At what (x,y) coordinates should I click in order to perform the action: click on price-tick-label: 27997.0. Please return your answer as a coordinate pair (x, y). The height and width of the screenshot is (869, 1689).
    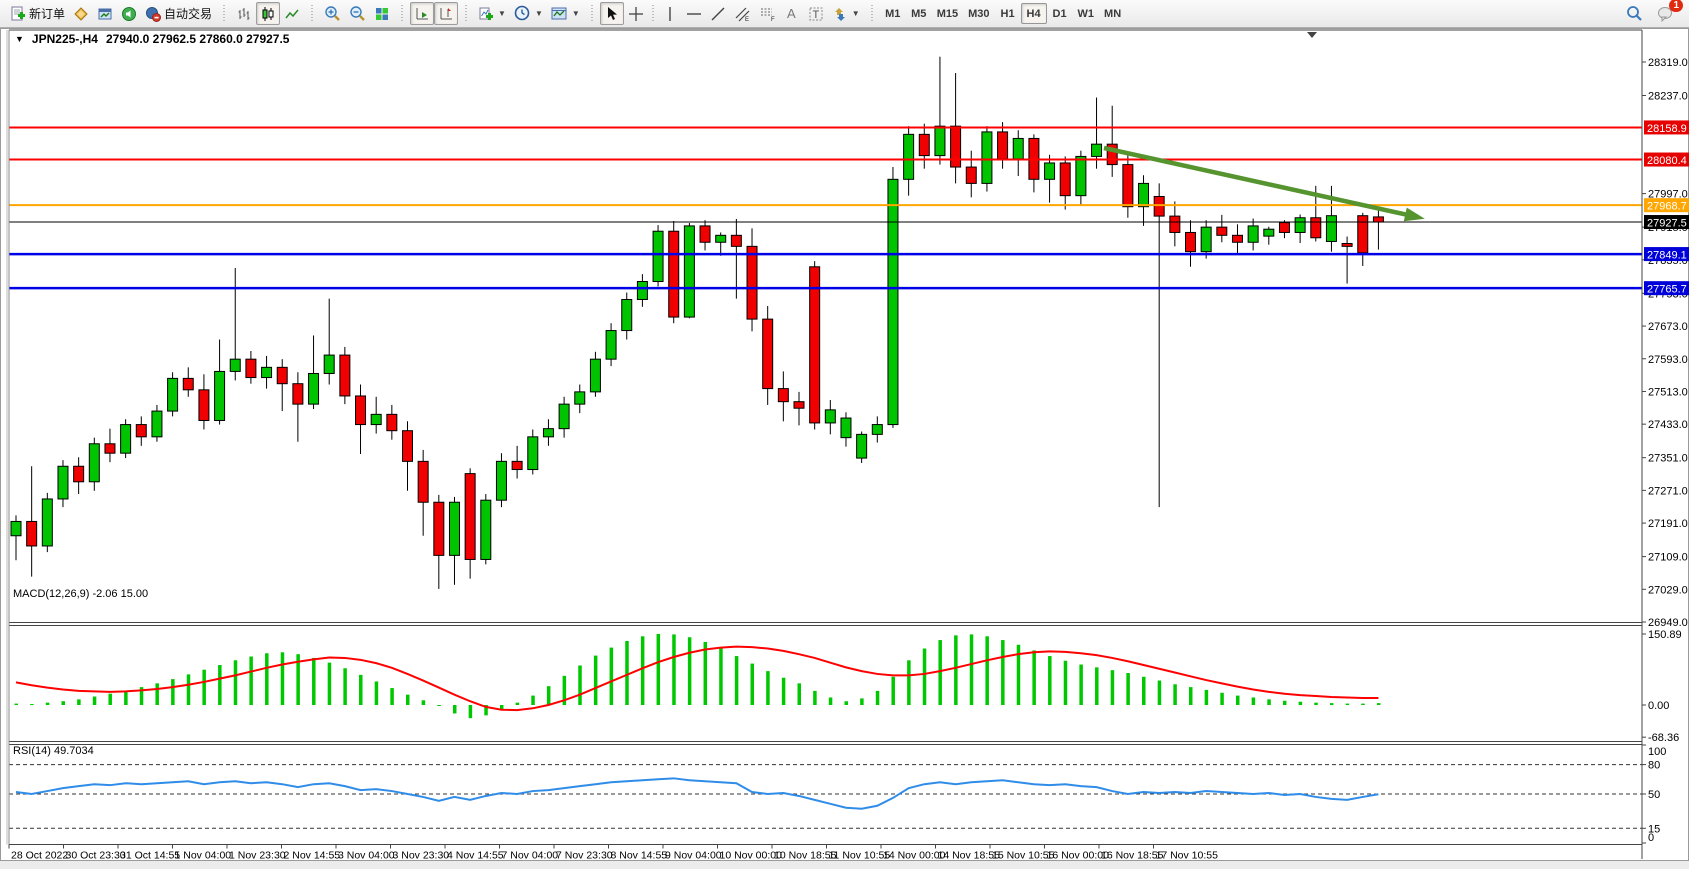
    Looking at the image, I should click on (1668, 195).